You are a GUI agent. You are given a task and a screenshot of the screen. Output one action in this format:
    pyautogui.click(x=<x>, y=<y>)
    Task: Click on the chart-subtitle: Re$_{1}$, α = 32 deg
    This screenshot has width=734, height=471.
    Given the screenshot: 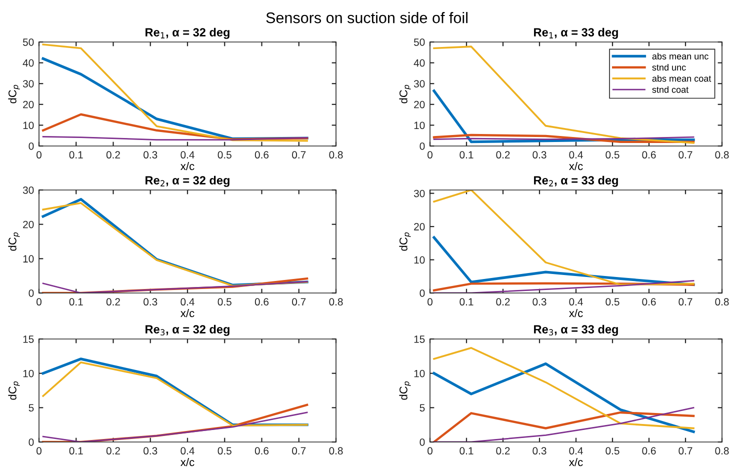 What is the action you would take?
    pyautogui.click(x=188, y=33)
    